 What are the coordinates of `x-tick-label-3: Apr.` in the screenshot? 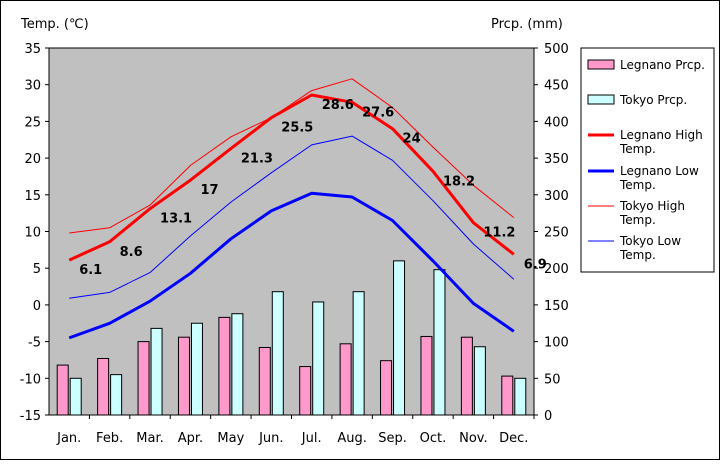 It's located at (190, 438).